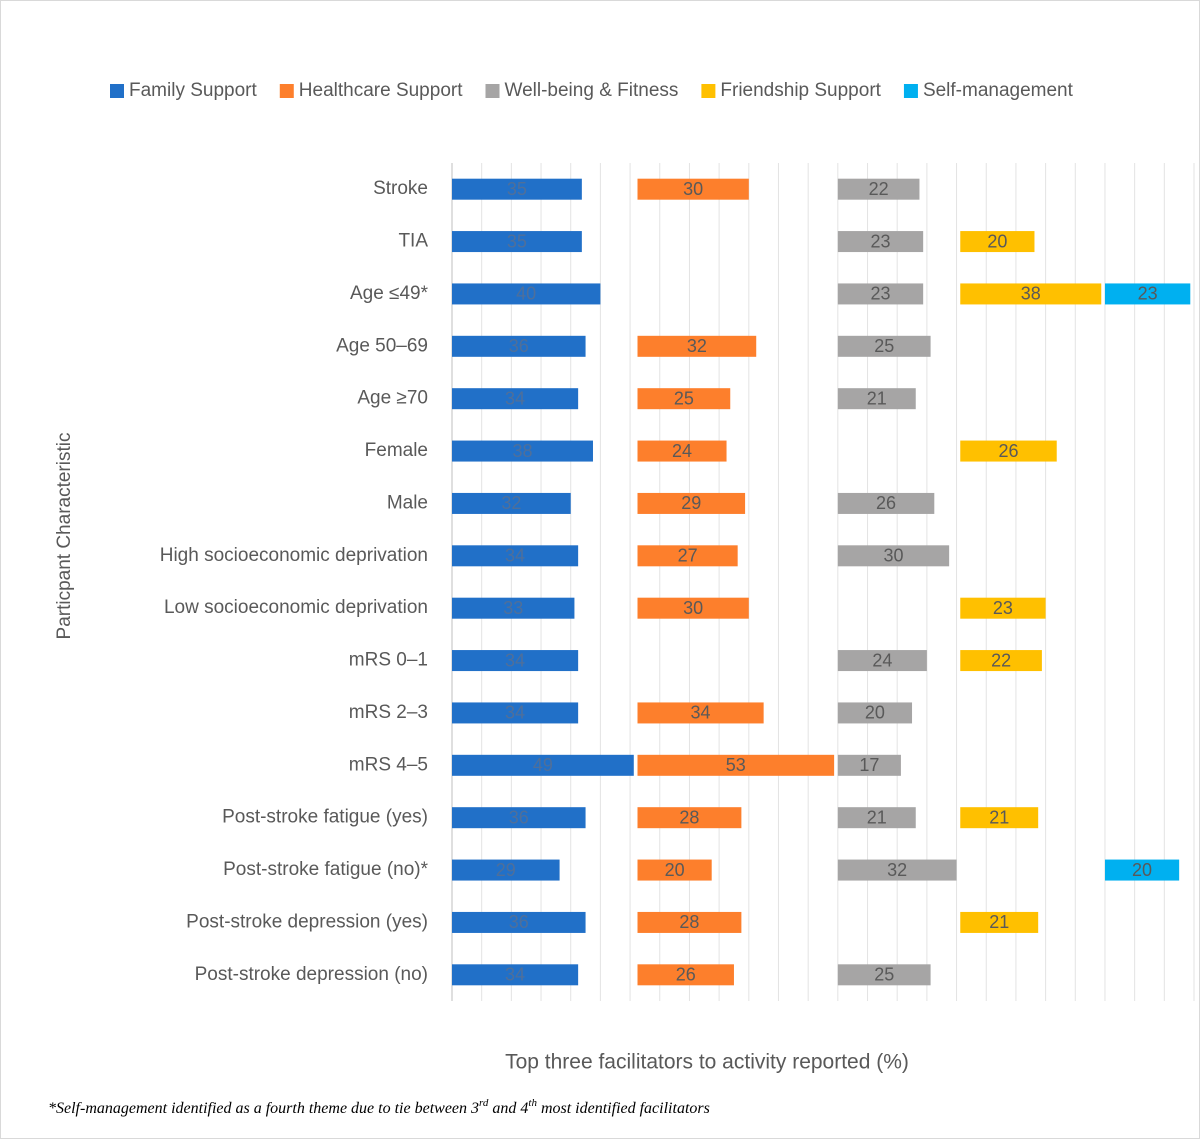 Image resolution: width=1200 pixels, height=1139 pixels. I want to click on y-tick-label: Age 50–69, so click(382, 345).